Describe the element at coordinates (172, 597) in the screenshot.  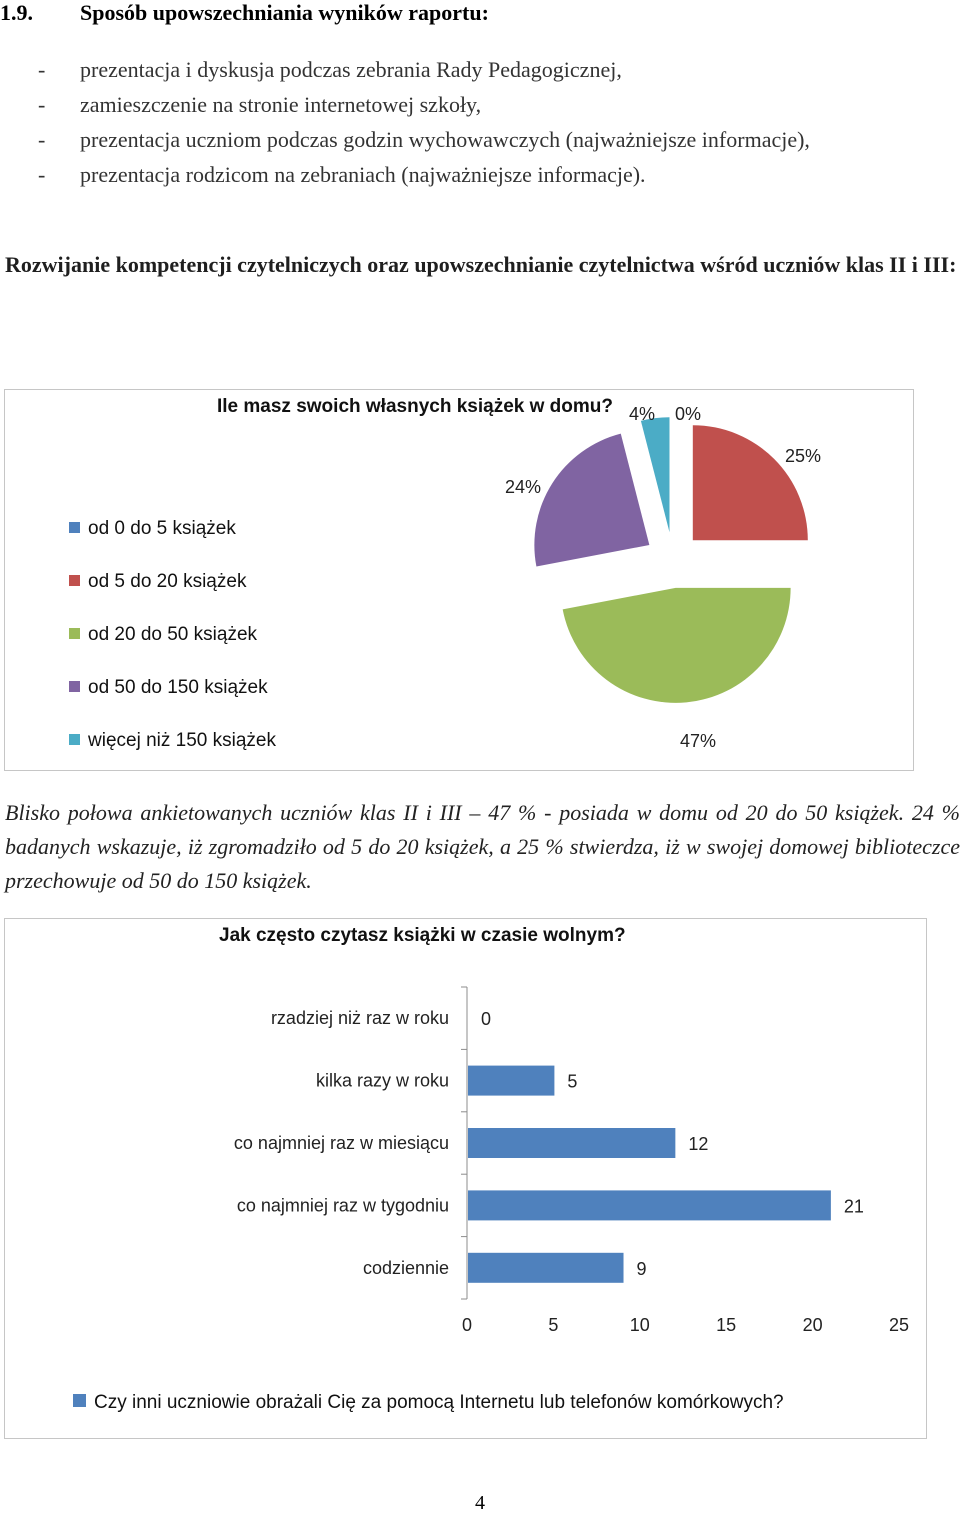
I see `legend-item: od 5 do 20 książek` at that location.